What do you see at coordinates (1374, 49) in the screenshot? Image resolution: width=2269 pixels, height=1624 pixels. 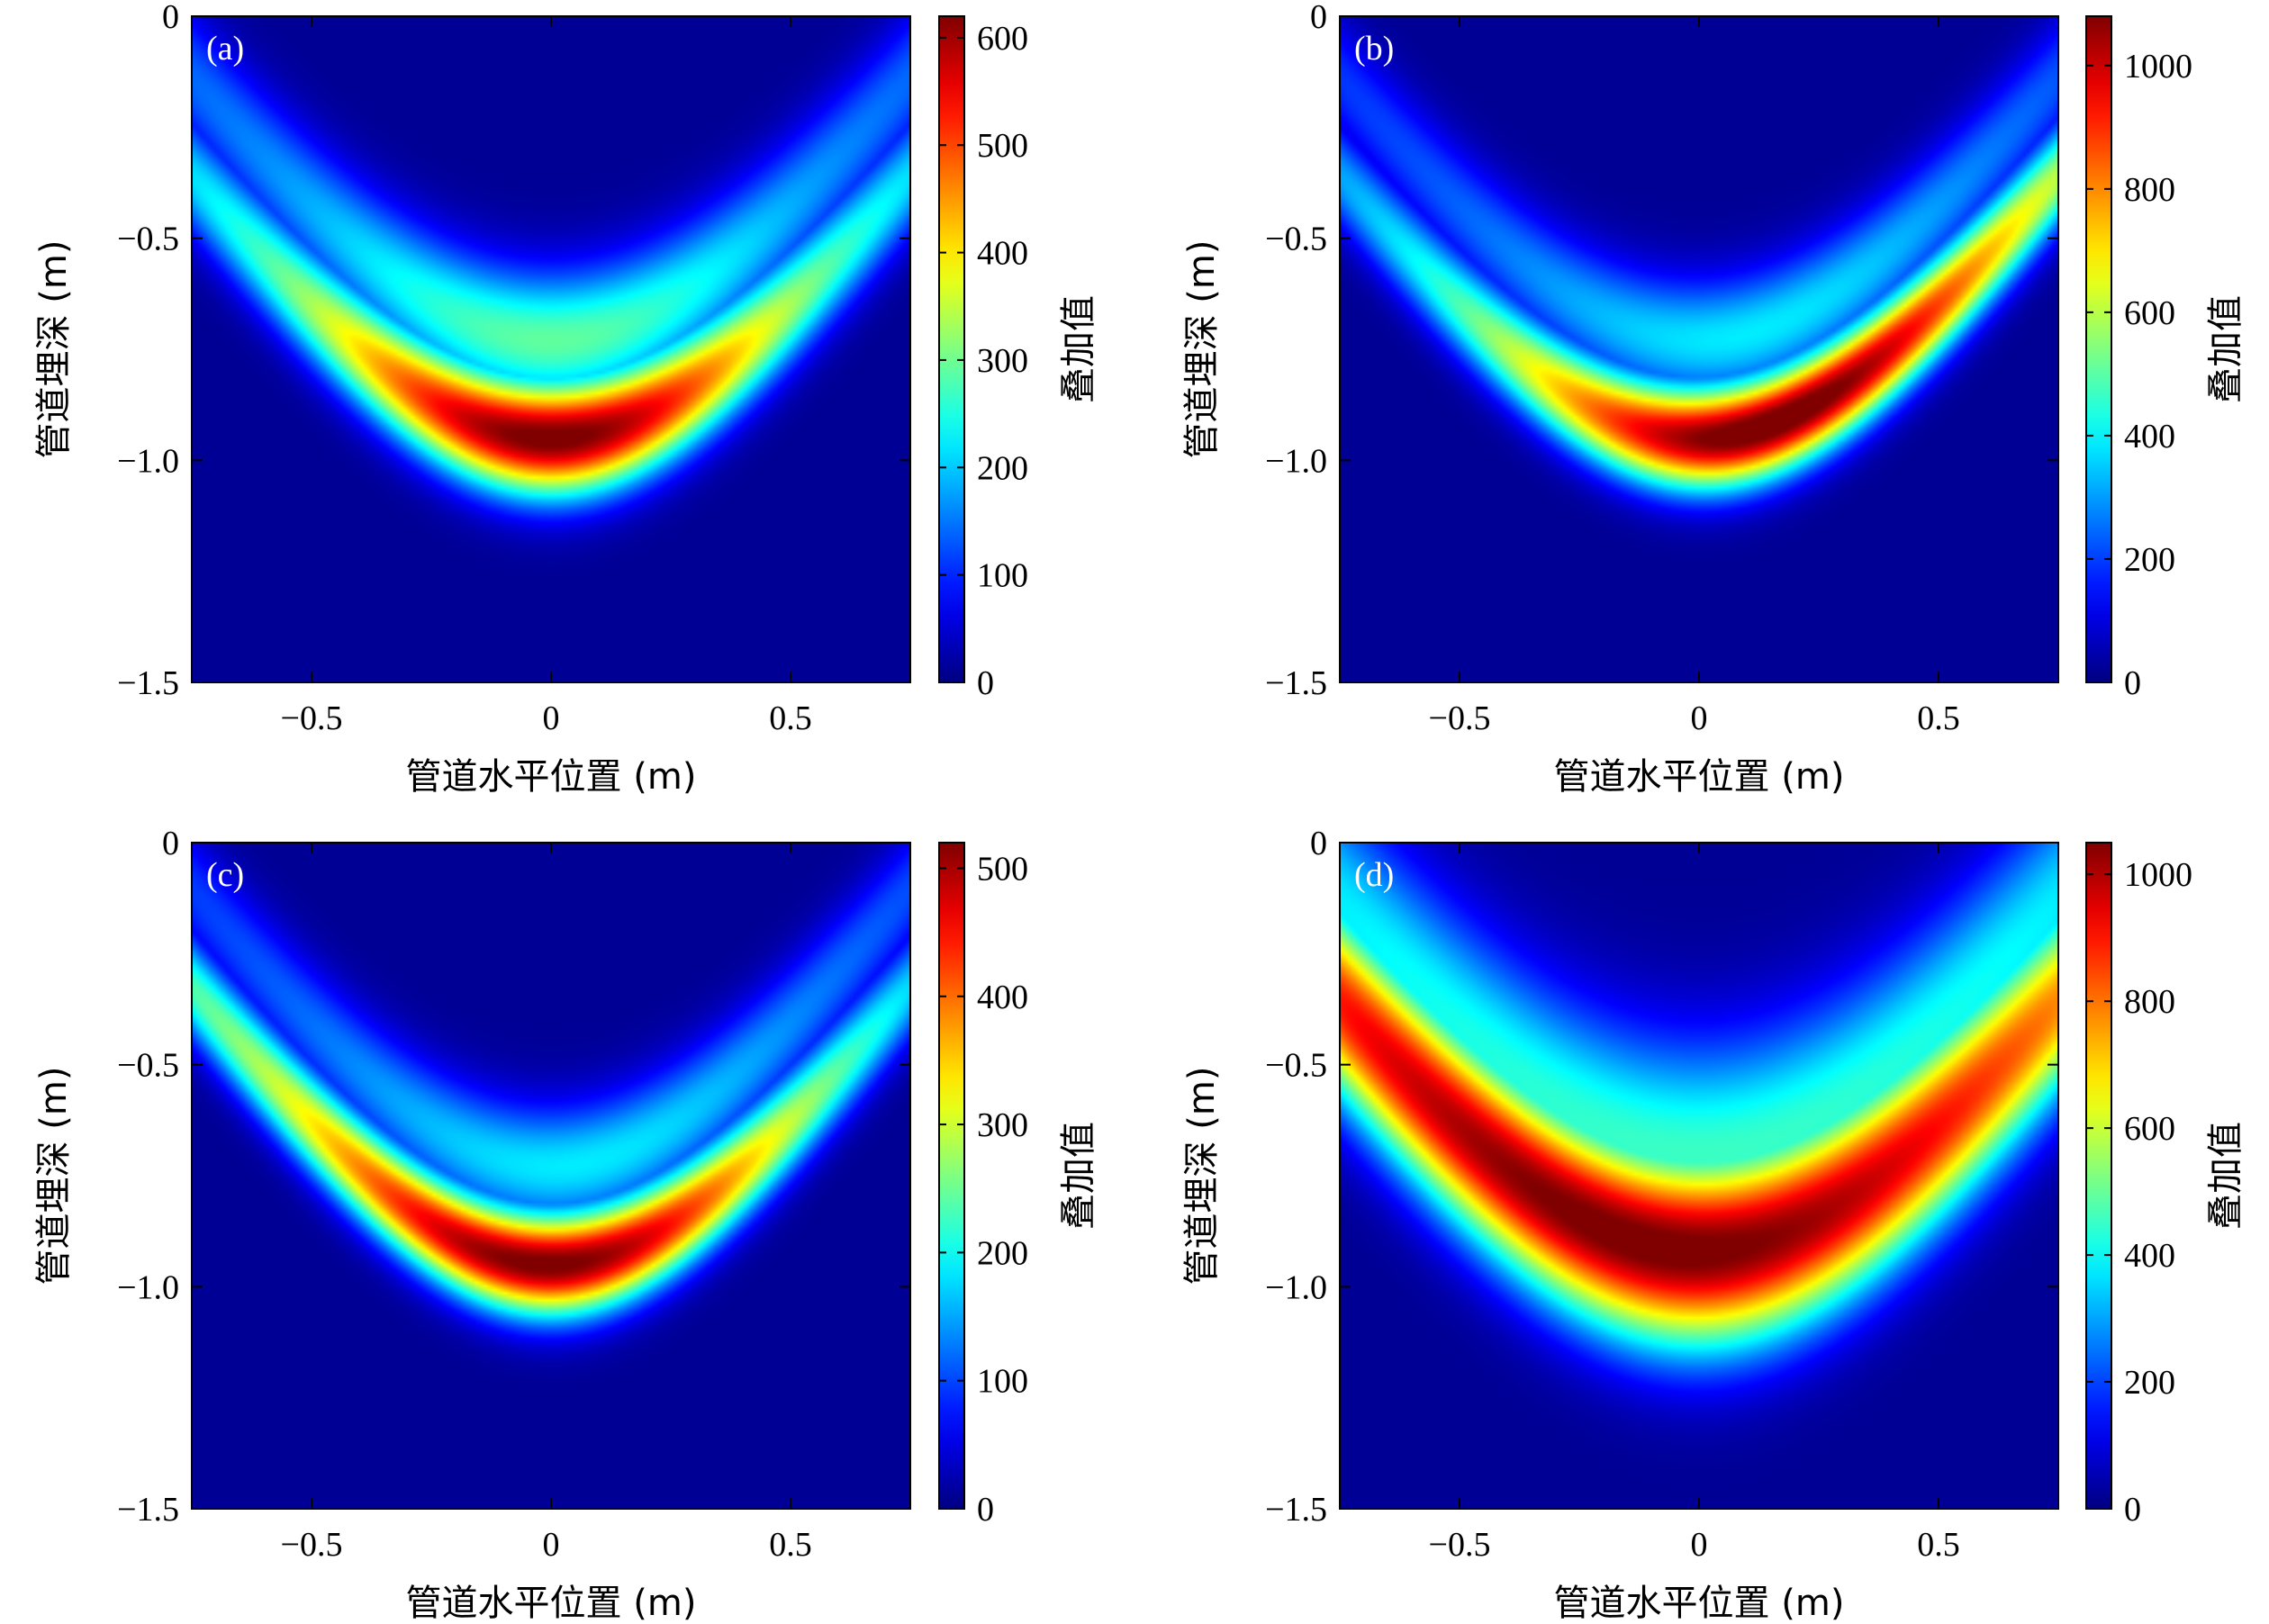 I see `panel-label: (b)` at bounding box center [1374, 49].